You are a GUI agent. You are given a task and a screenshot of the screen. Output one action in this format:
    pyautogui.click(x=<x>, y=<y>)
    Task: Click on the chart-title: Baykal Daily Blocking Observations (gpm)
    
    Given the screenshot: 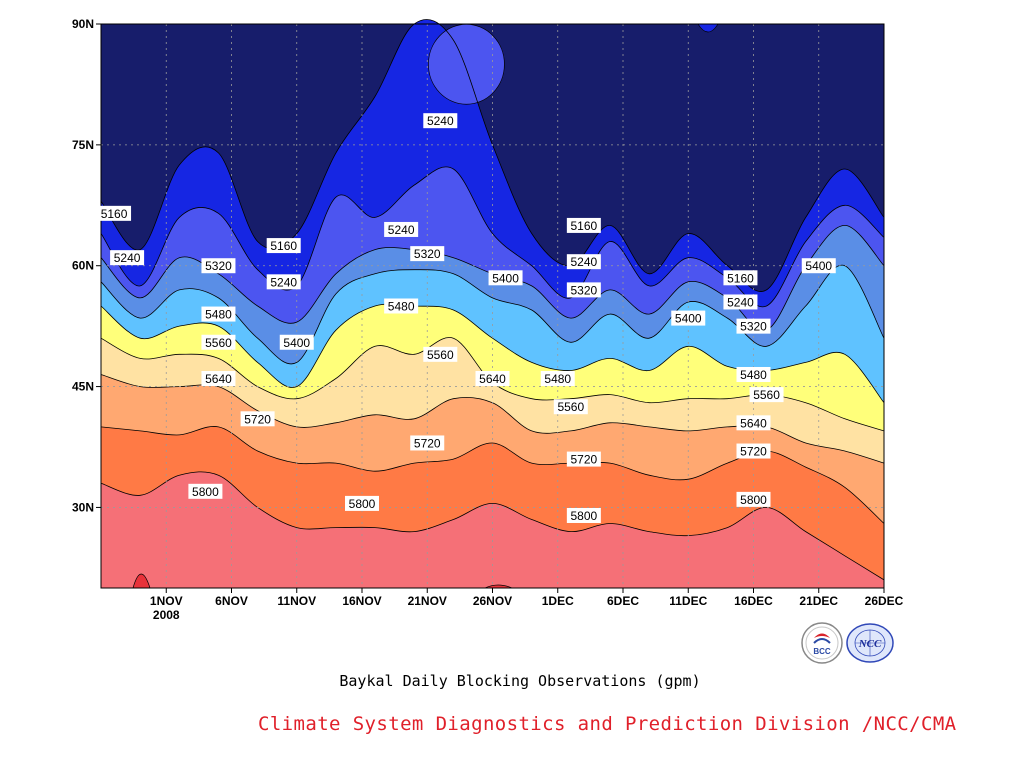 What is the action you would take?
    pyautogui.click(x=520, y=681)
    